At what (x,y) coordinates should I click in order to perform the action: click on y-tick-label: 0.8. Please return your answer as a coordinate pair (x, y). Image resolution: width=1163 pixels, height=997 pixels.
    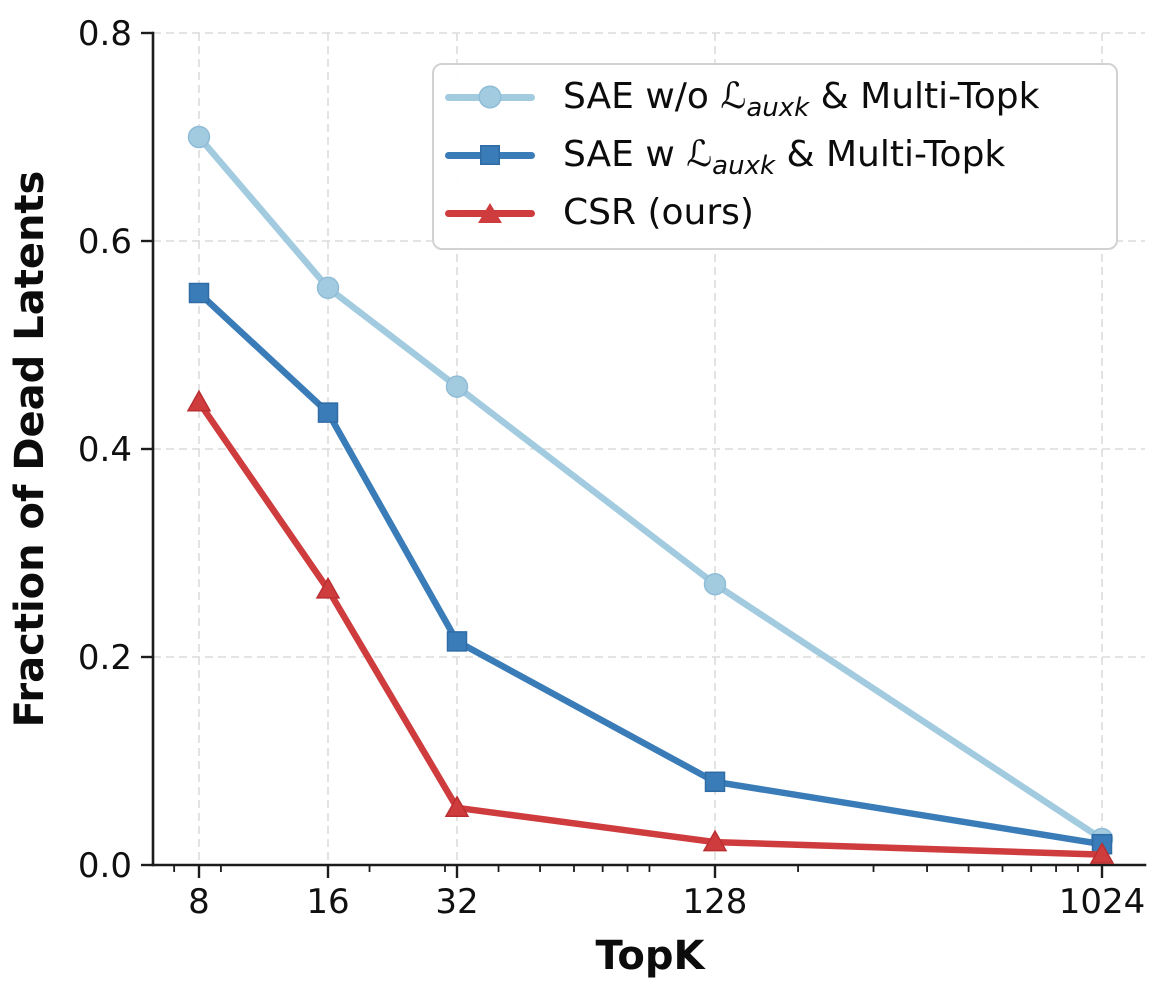
    Looking at the image, I should click on (105, 34).